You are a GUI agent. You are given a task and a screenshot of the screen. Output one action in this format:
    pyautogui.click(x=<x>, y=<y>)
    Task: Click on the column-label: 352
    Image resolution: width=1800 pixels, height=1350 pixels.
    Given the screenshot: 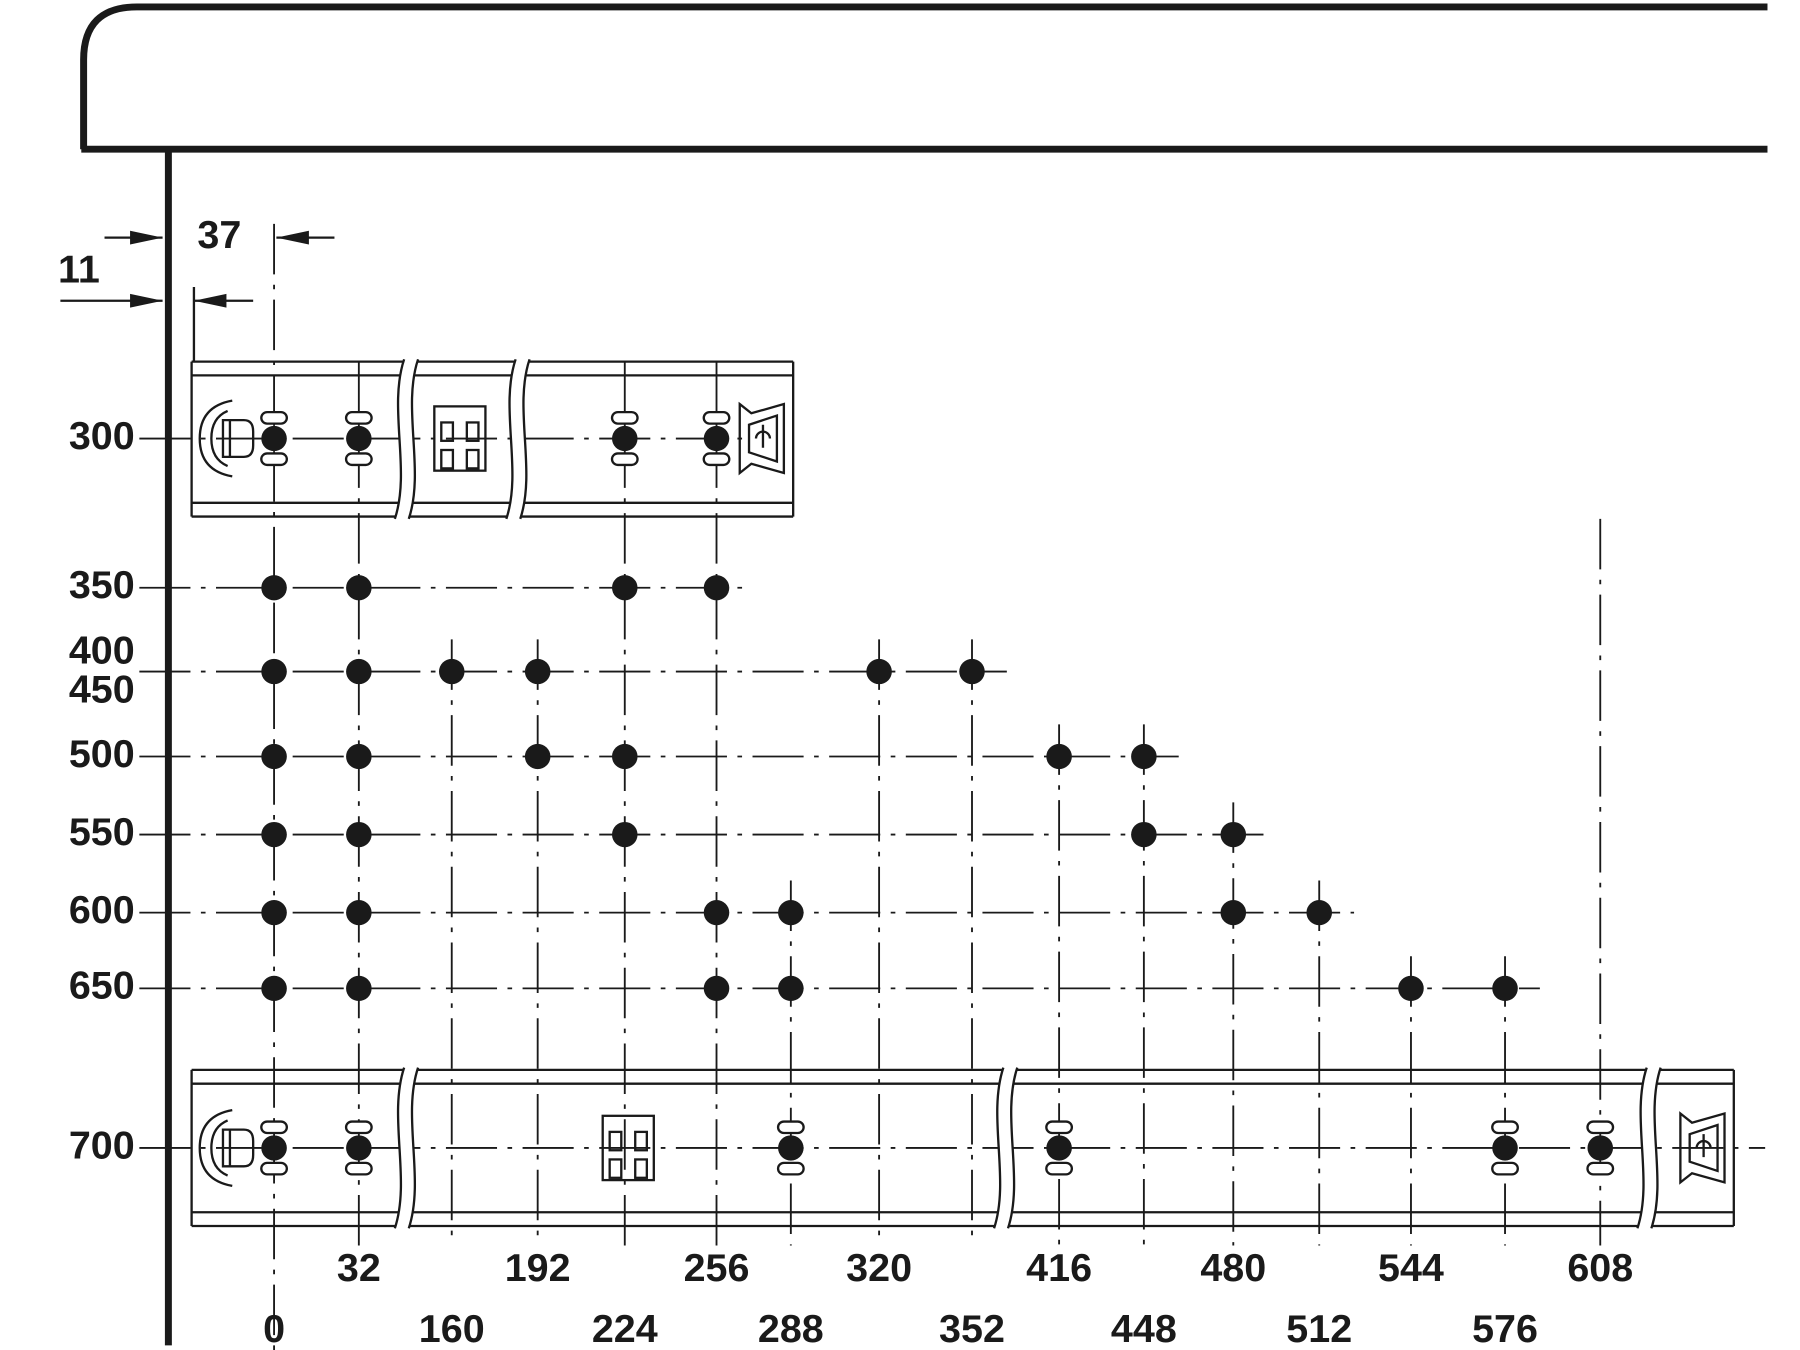 What is the action you would take?
    pyautogui.click(x=972, y=1328)
    